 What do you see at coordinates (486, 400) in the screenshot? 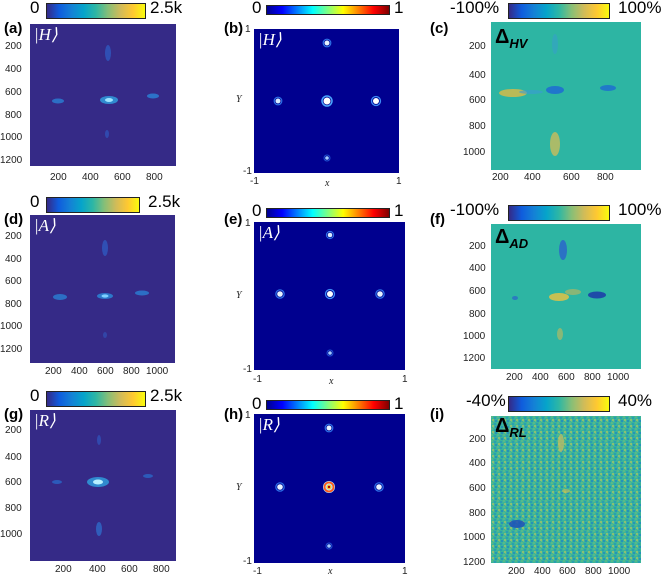
I see `colorbar-min: -40%` at bounding box center [486, 400].